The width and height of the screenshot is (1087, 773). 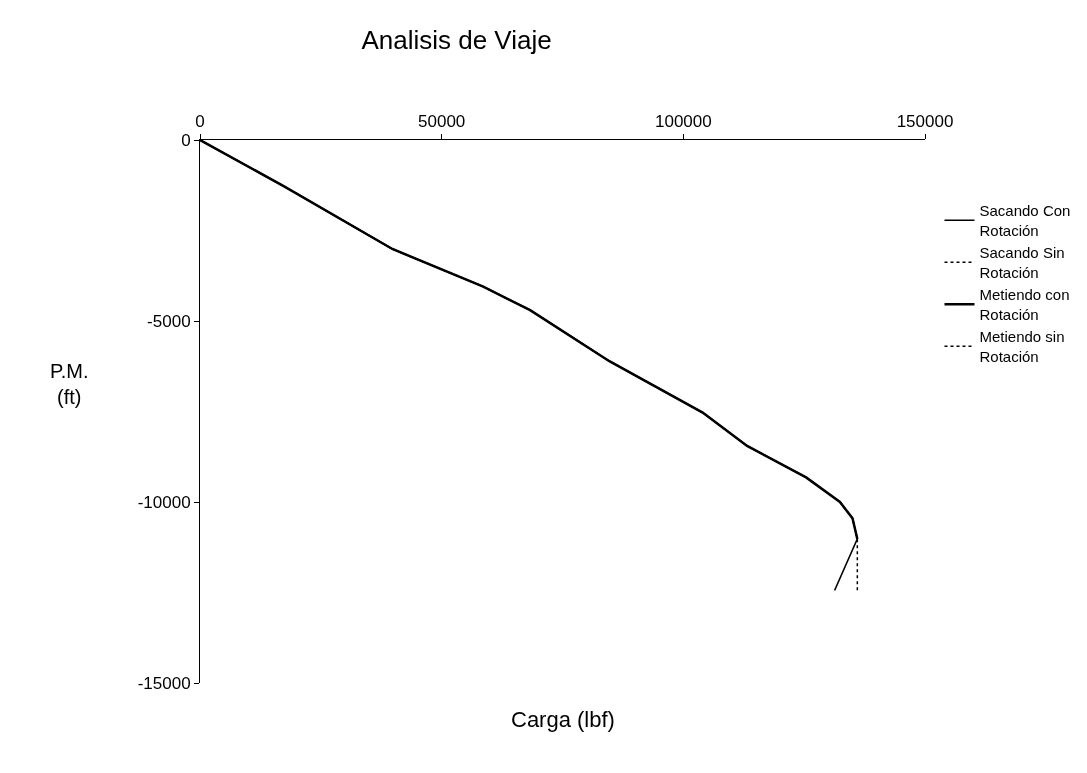 What do you see at coordinates (169, 321) in the screenshot?
I see `y-tick-label: -5000` at bounding box center [169, 321].